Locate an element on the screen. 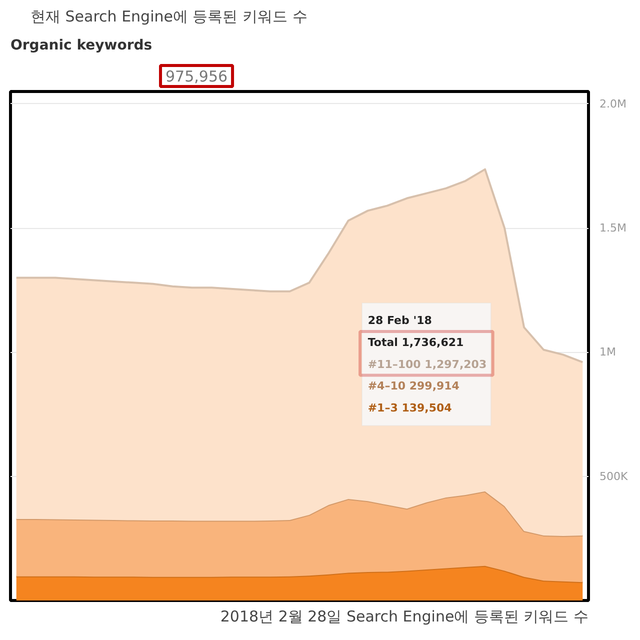 This screenshot has height=640, width=640. chart-subtitle: 975,956 is located at coordinates (197, 77).